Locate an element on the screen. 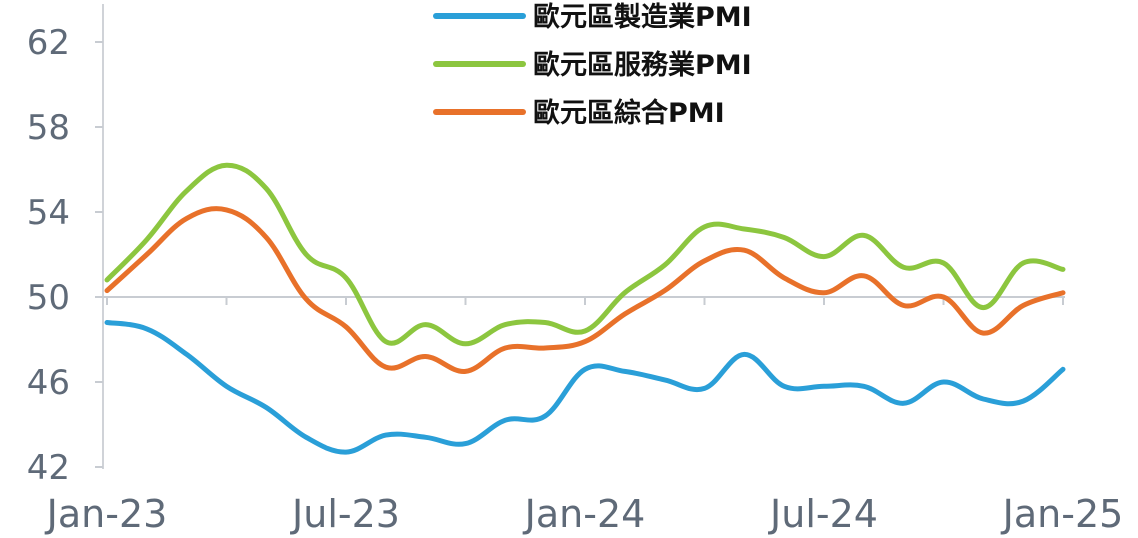  legend-label: 歐元區綜合PMI is located at coordinates (629, 113).